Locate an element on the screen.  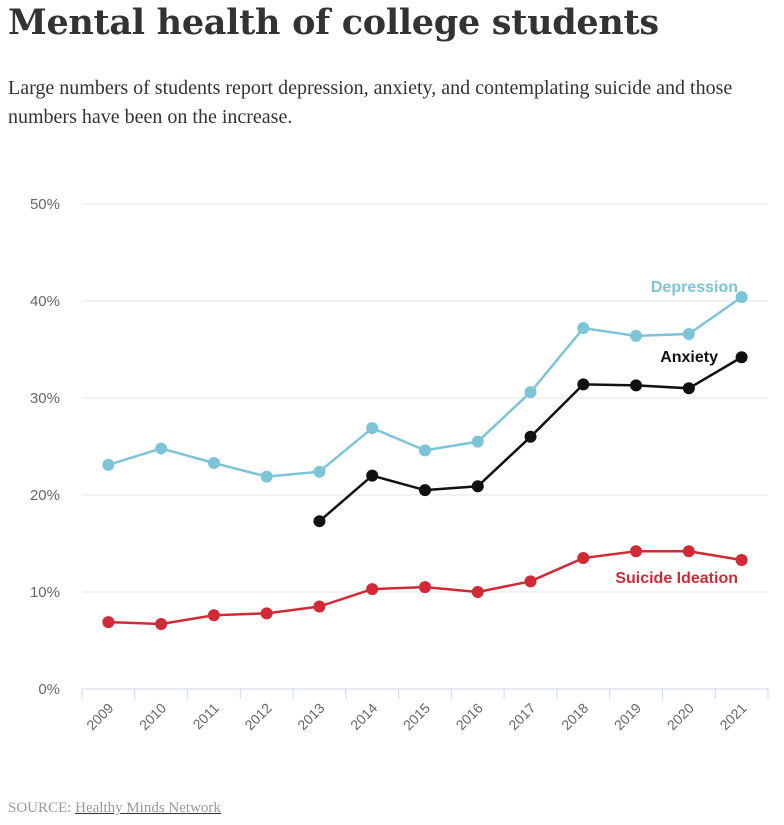
x-tick-label: 2021 is located at coordinates (732, 716).